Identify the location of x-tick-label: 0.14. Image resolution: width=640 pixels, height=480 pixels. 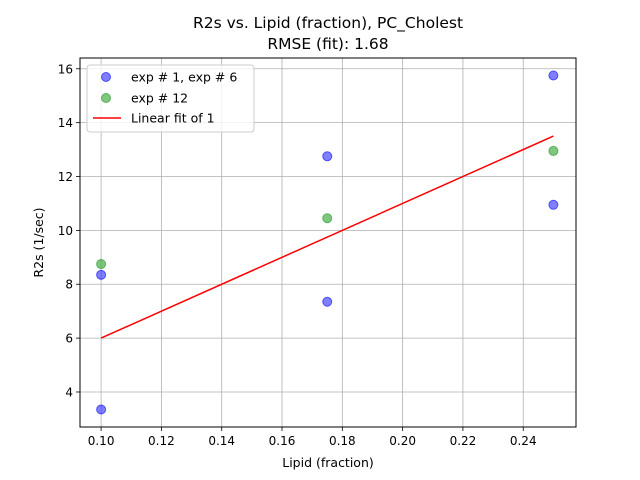
(221, 441).